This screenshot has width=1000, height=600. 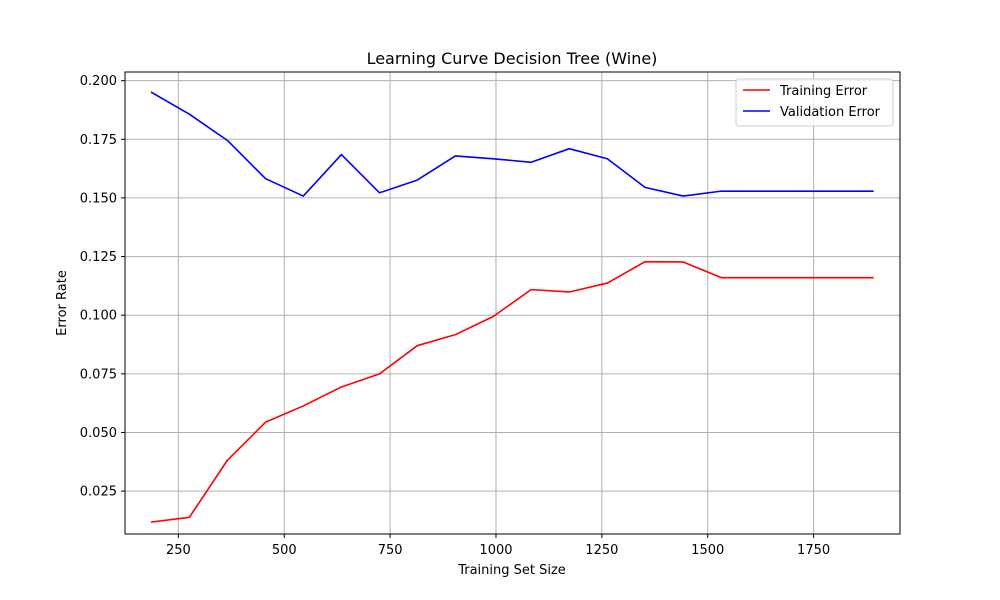 What do you see at coordinates (707, 550) in the screenshot?
I see `x-tick-label: 1500` at bounding box center [707, 550].